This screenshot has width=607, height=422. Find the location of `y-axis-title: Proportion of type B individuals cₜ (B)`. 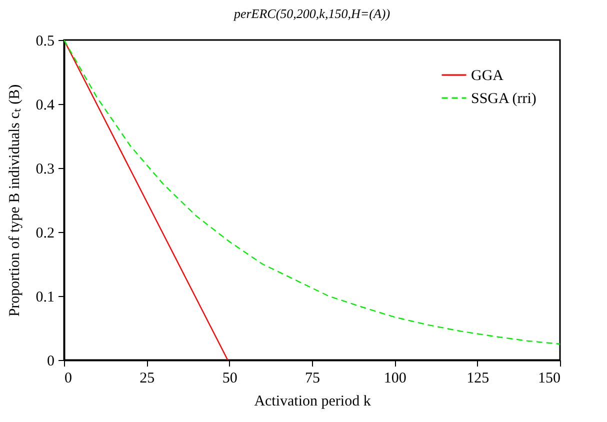

y-axis-title: Proportion of type B individuals cₜ (B) is located at coordinates (14, 200).